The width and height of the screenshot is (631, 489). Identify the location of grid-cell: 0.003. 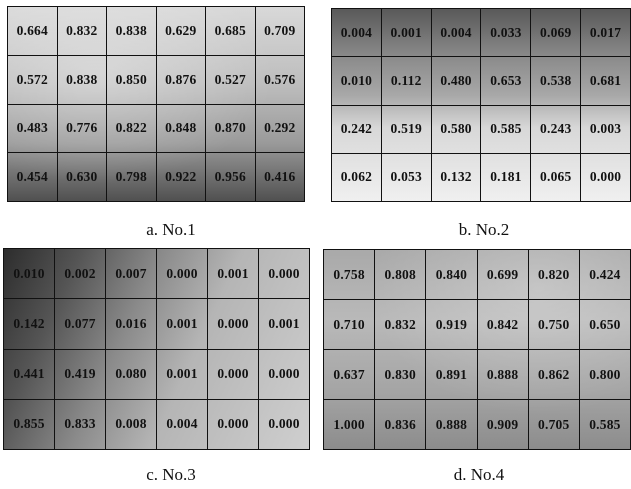
(606, 129).